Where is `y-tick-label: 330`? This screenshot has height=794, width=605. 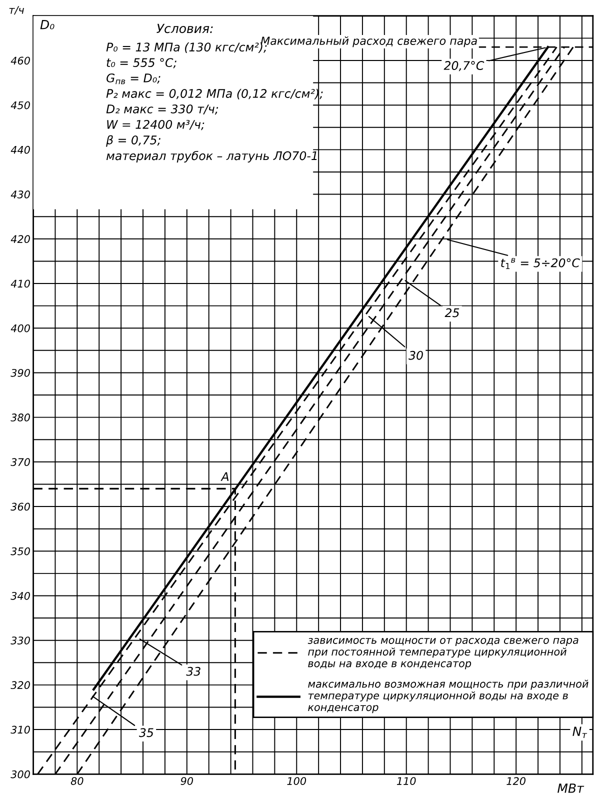 y-tick-label: 330 is located at coordinates (20, 640).